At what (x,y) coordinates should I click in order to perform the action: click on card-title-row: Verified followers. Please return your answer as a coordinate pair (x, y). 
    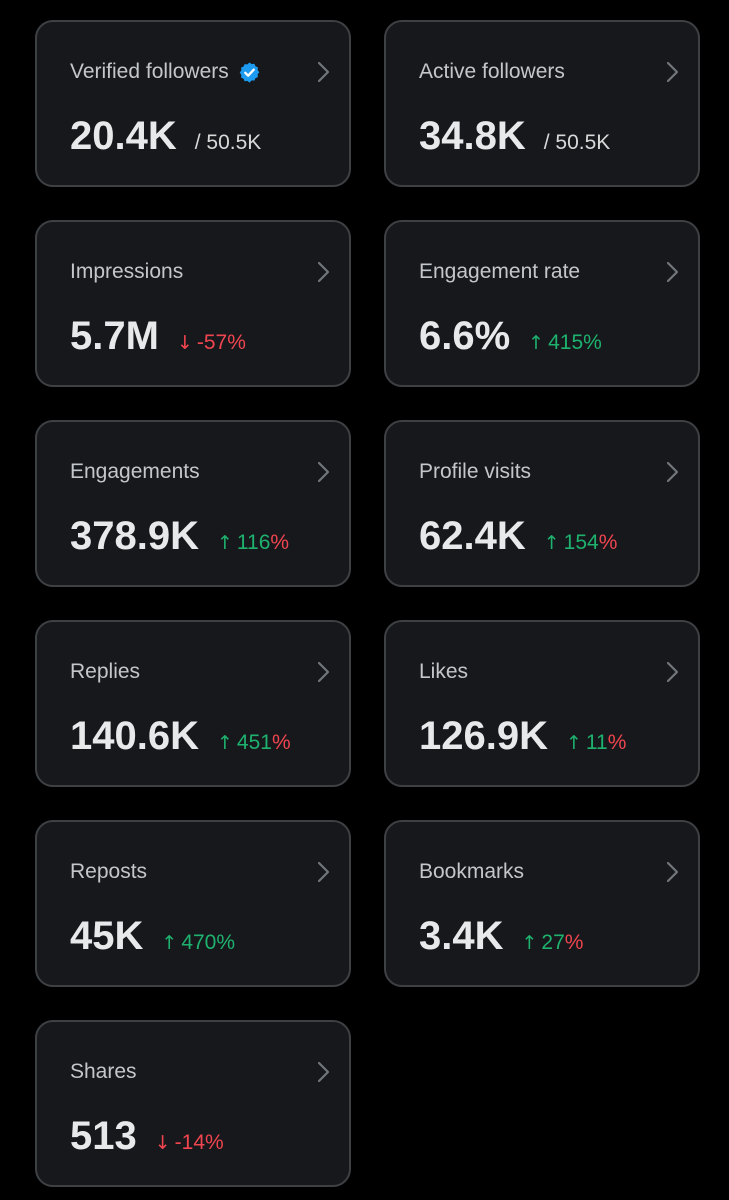
    Looking at the image, I should click on (165, 72).